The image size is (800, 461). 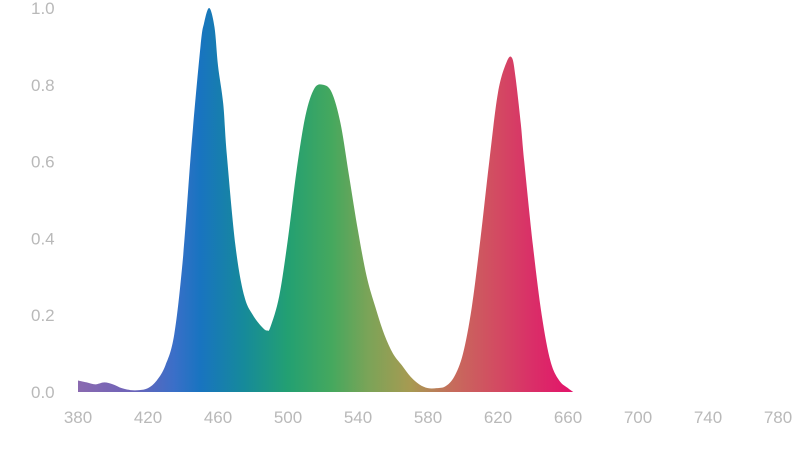 What do you see at coordinates (778, 417) in the screenshot?
I see `x-tick-label: 780` at bounding box center [778, 417].